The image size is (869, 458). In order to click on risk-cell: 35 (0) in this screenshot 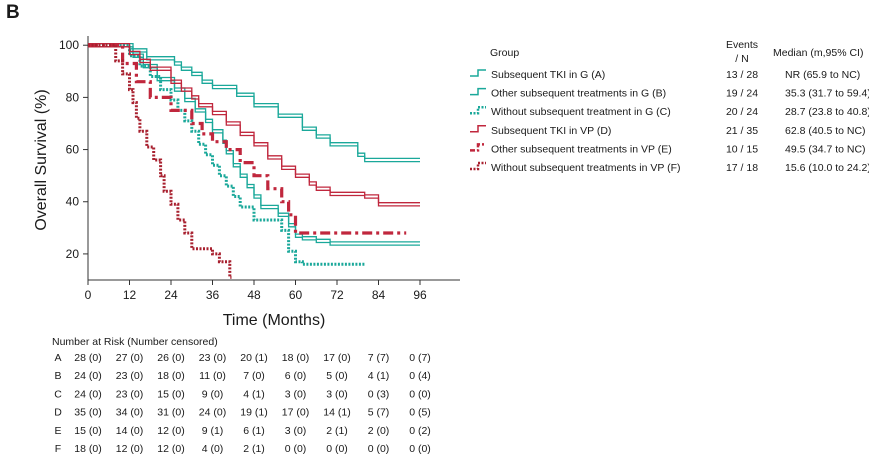, I will do `click(87, 413)`.